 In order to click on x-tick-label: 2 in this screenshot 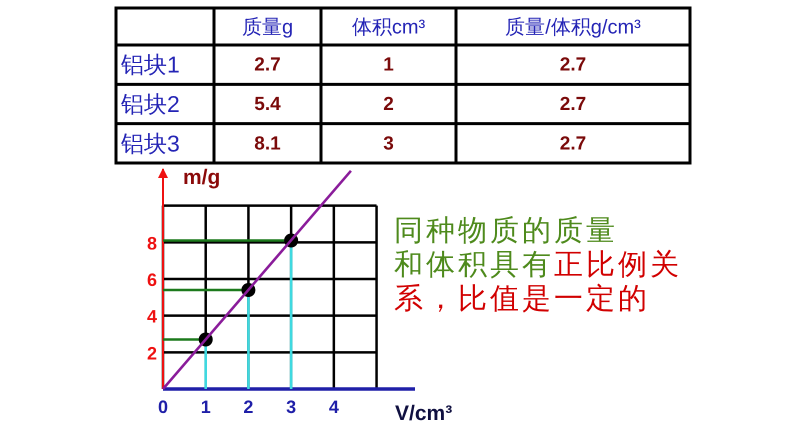, I will do `click(248, 407)`.